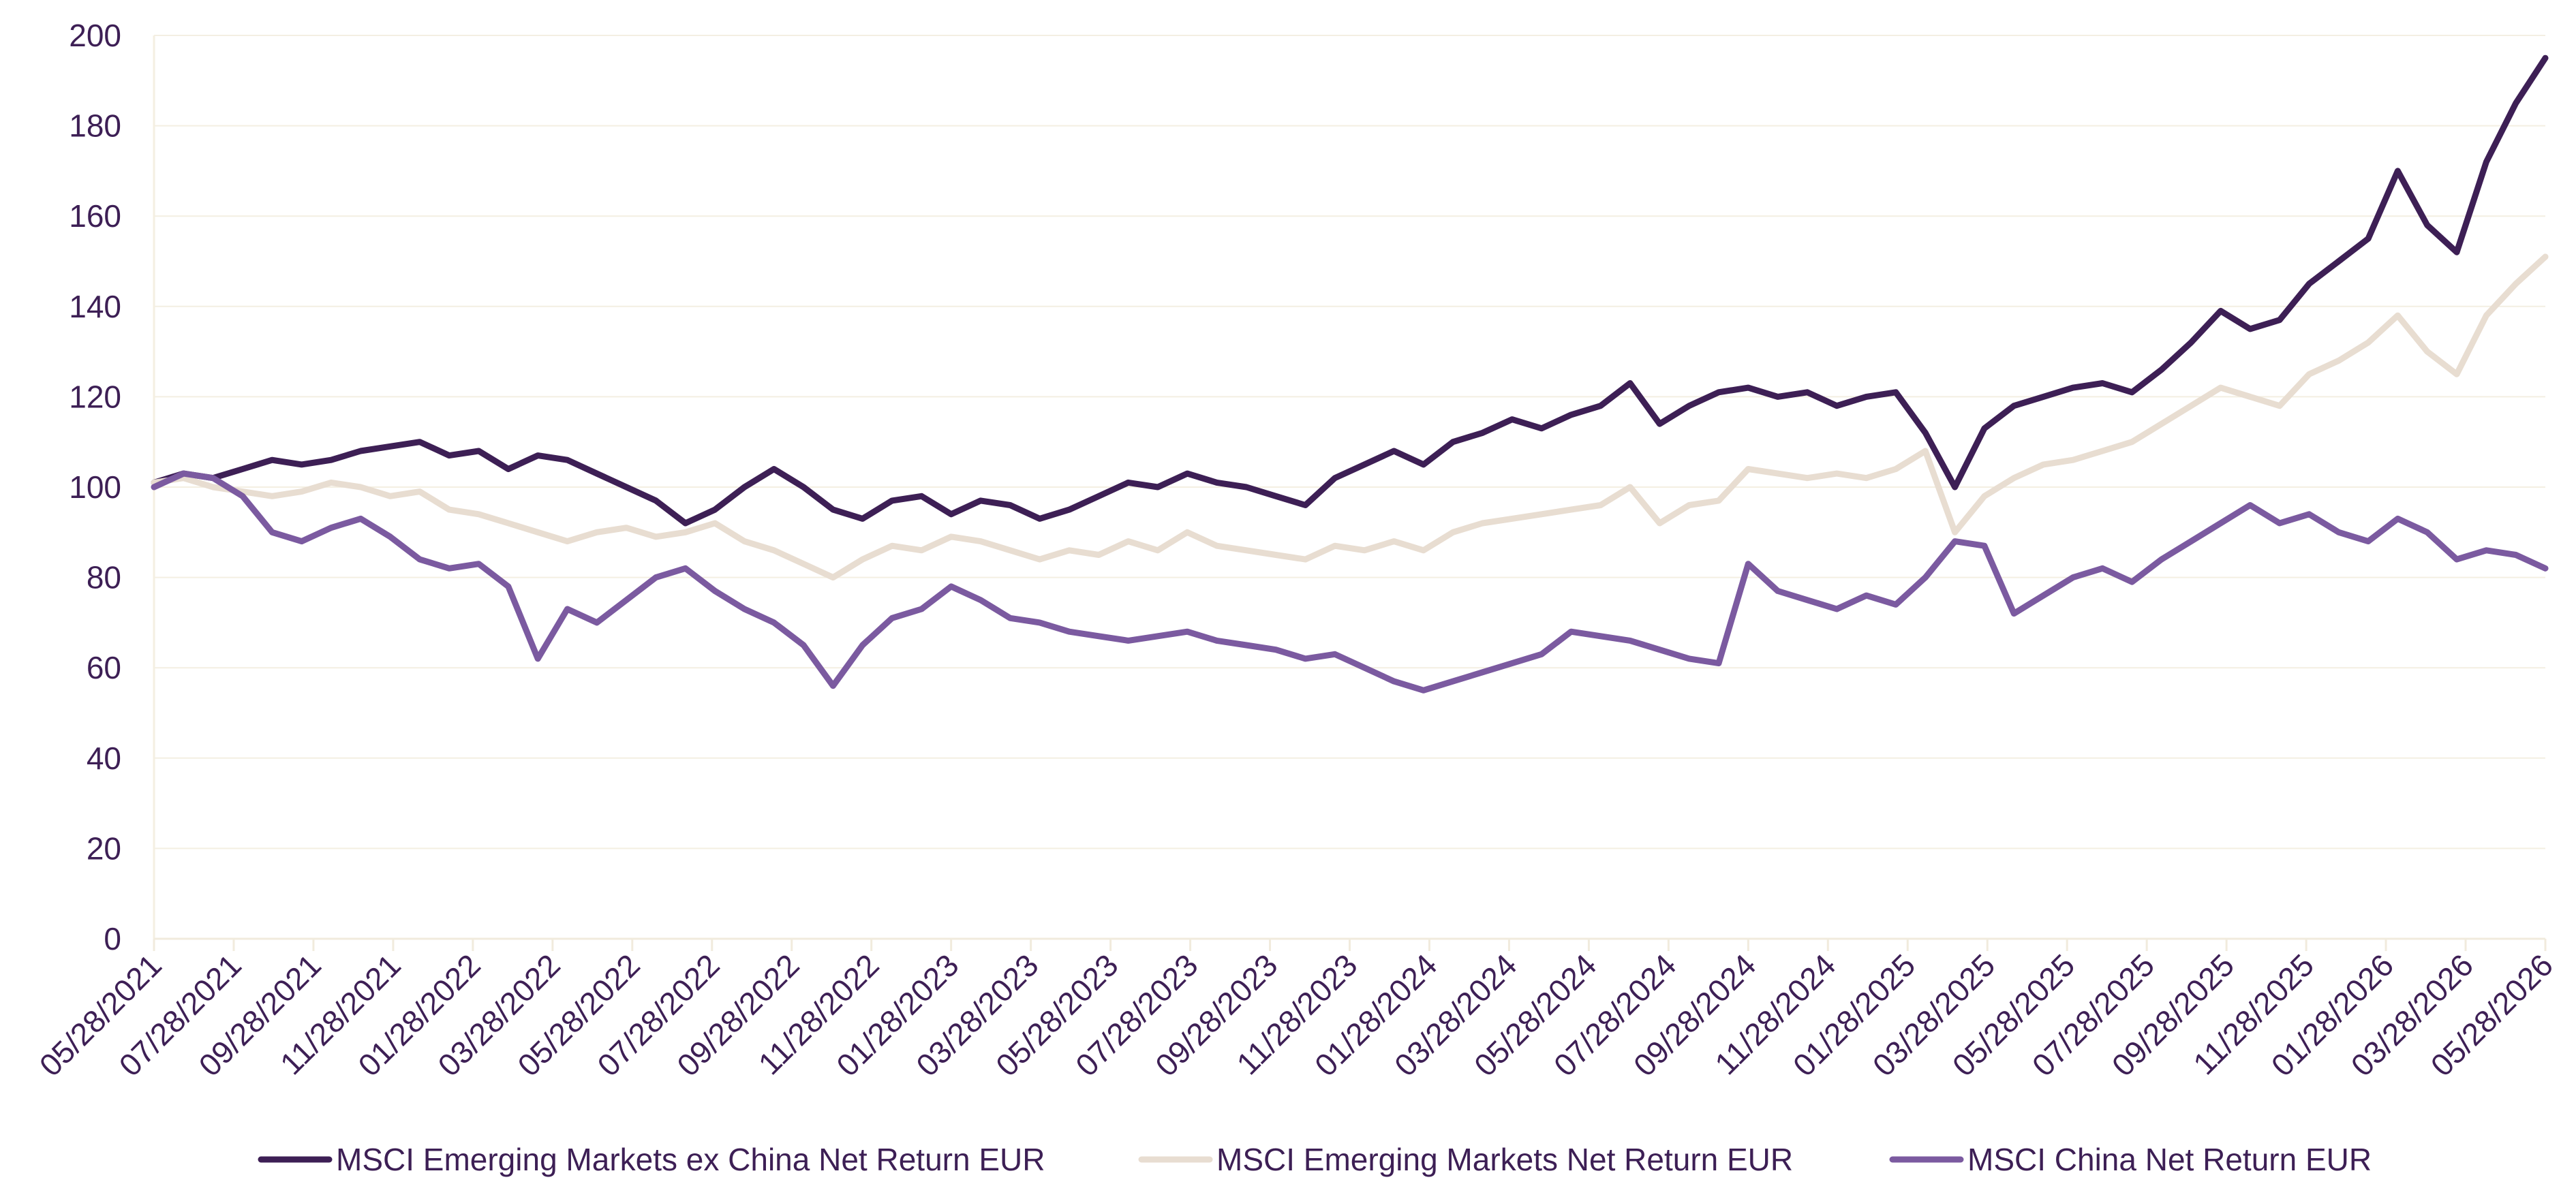  What do you see at coordinates (112, 939) in the screenshot?
I see `y-tick-label: 0` at bounding box center [112, 939].